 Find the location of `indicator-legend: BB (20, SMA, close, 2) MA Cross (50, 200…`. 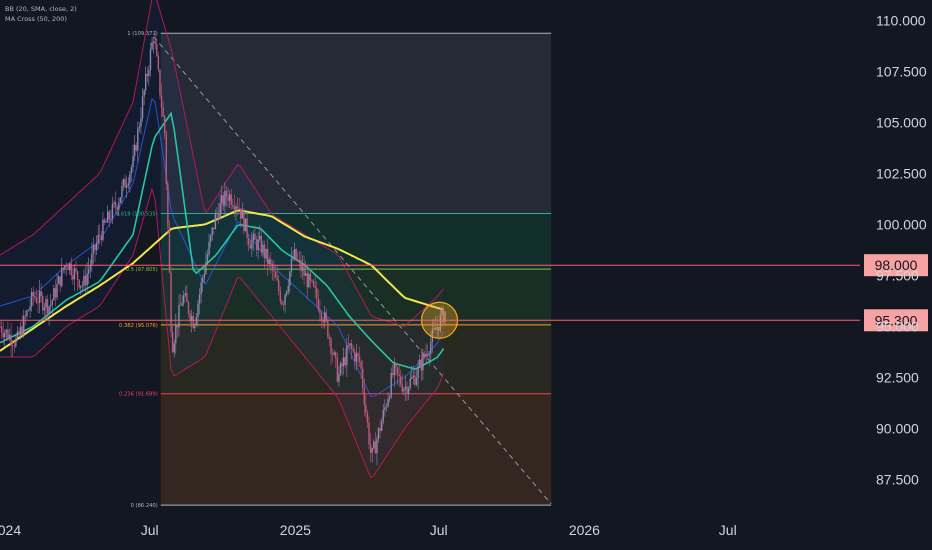

indicator-legend: BB (20, SMA, close, 2) MA Cross (50, 200… is located at coordinates (41, 14).